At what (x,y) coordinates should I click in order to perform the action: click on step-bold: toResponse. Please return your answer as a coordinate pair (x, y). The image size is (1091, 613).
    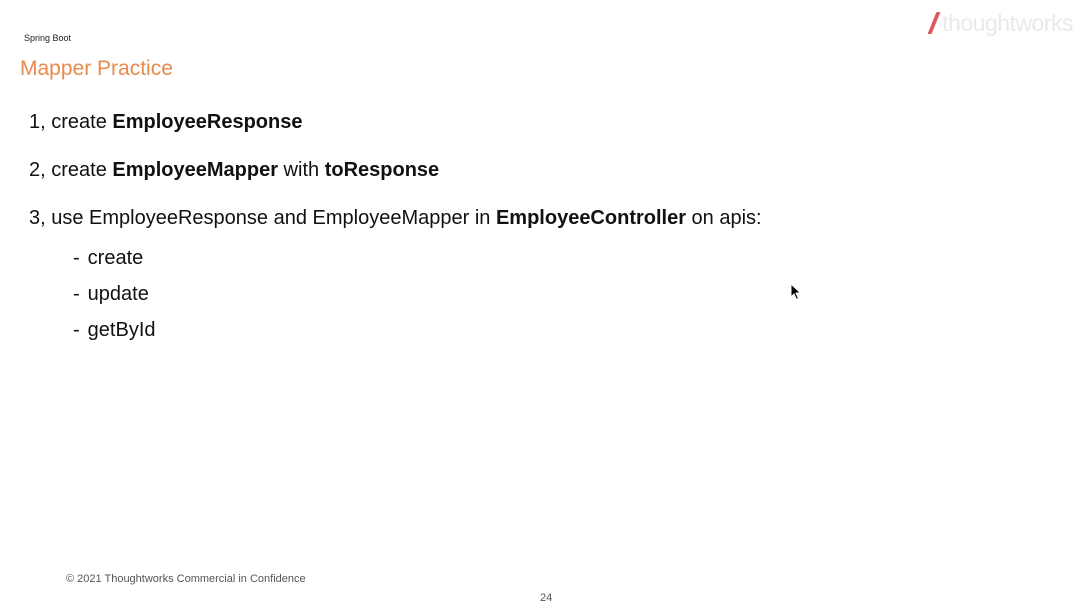
    Looking at the image, I should click on (382, 170).